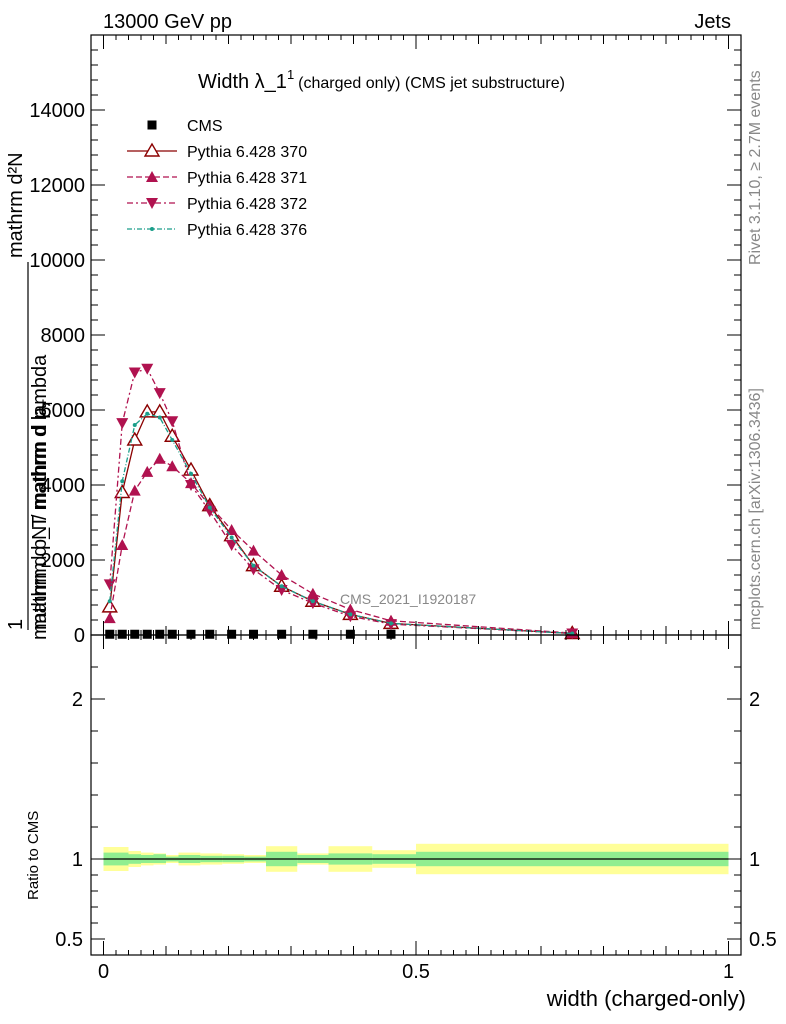 The height and width of the screenshot is (1024, 786). What do you see at coordinates (431, 83) in the screenshot?
I see `chart-subtitle: (charged only) (CMS jet substructure)` at bounding box center [431, 83].